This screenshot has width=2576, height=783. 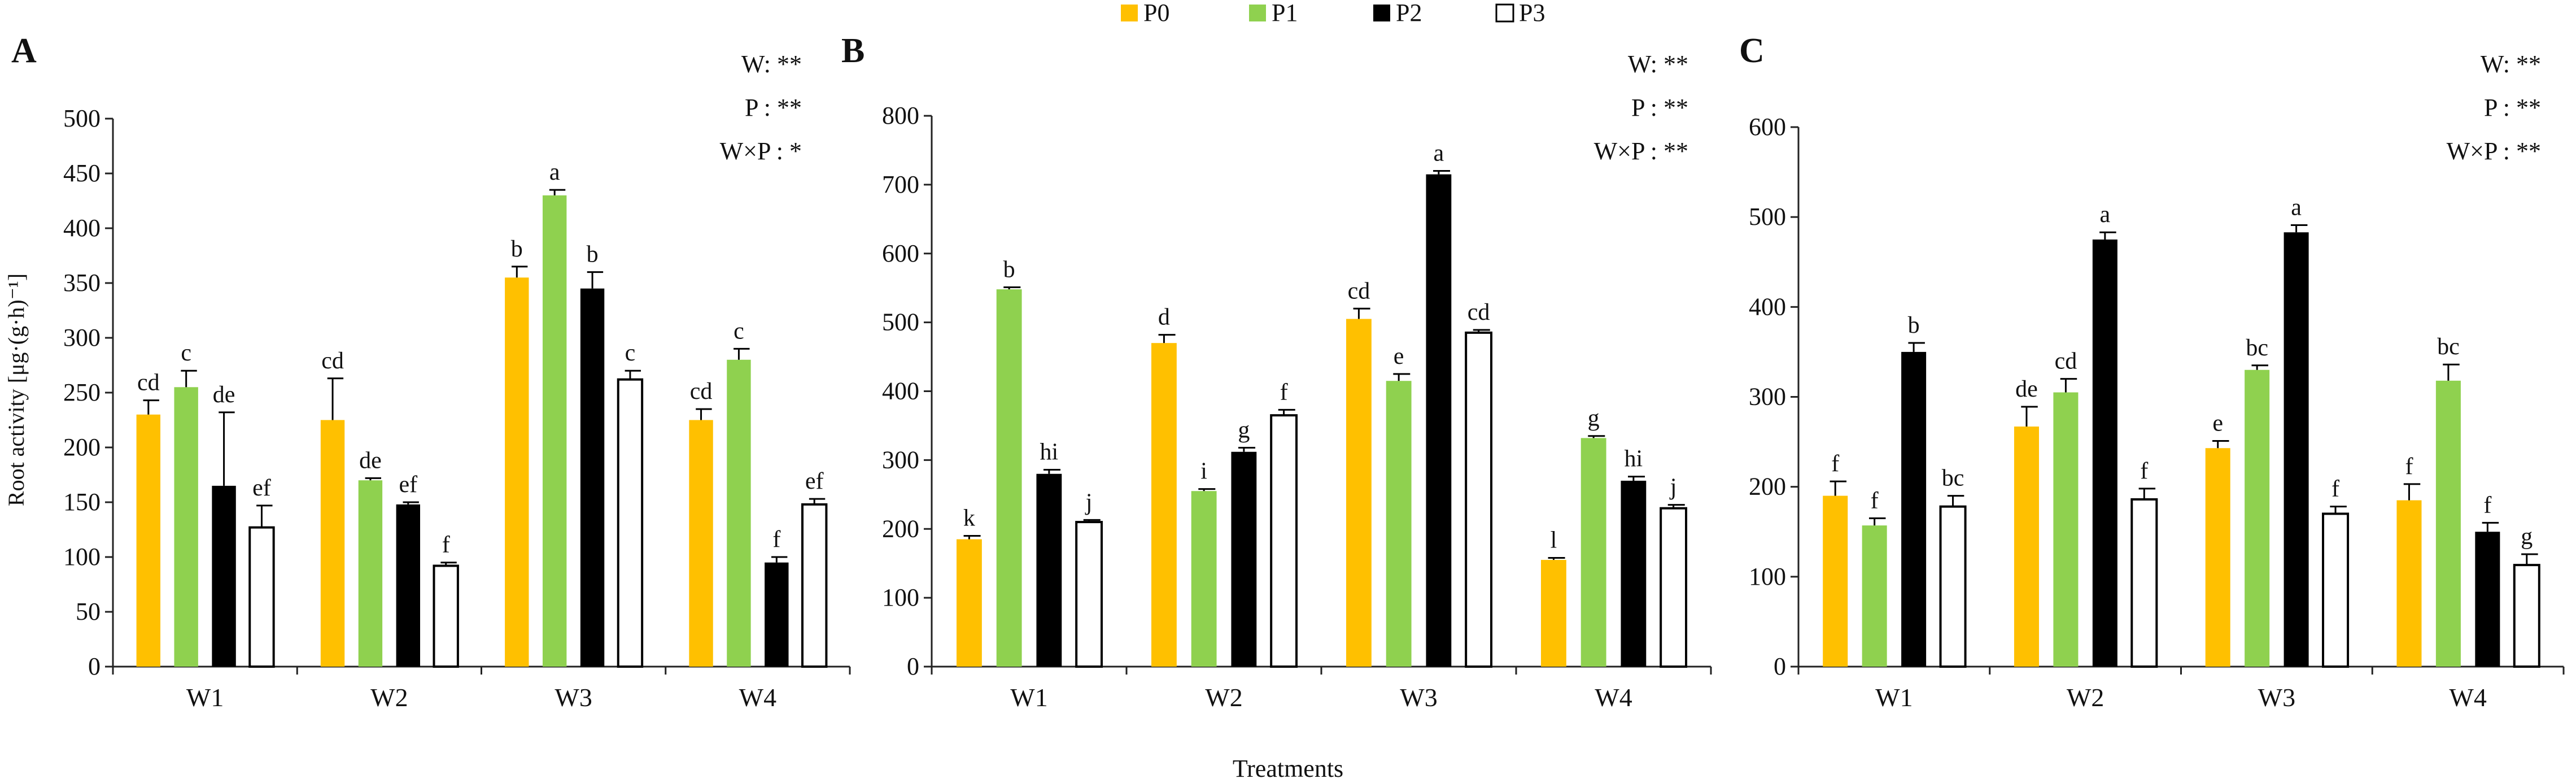 What do you see at coordinates (88, 611) in the screenshot?
I see `y-tick-label: 50` at bounding box center [88, 611].